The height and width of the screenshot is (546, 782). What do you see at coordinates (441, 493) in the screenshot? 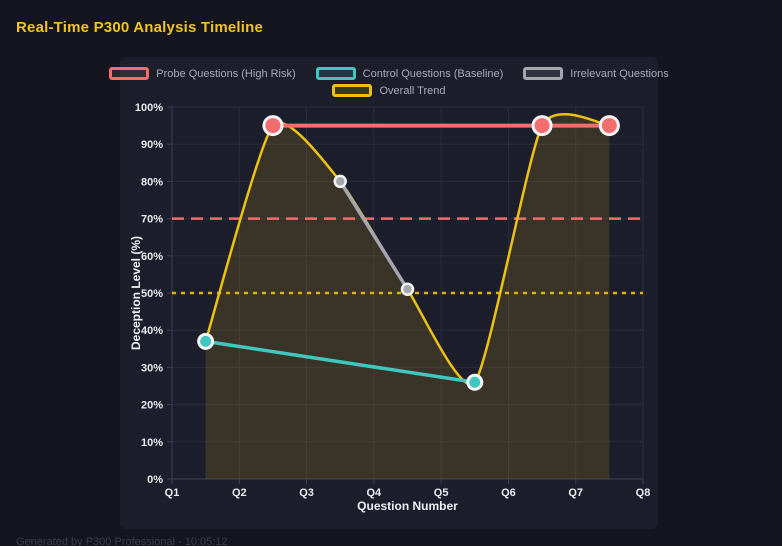
I see `x-tick-label: Q5` at bounding box center [441, 493].